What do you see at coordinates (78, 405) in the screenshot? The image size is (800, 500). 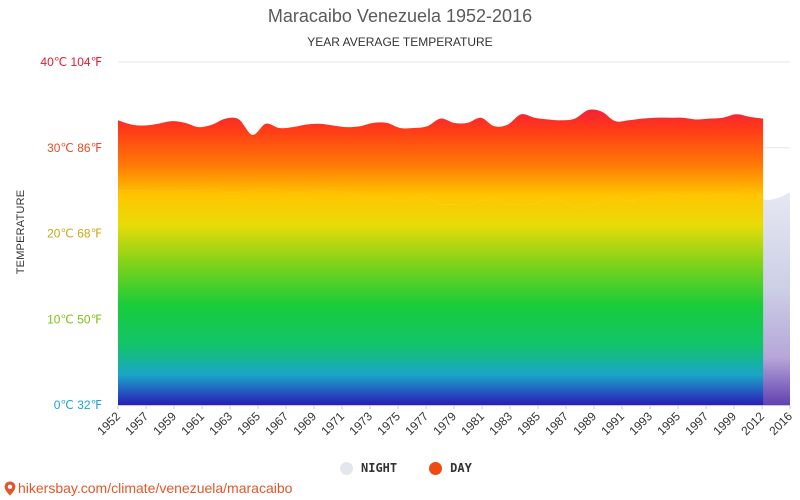 I see `y-tick-label: 0℃ 32℉` at bounding box center [78, 405].